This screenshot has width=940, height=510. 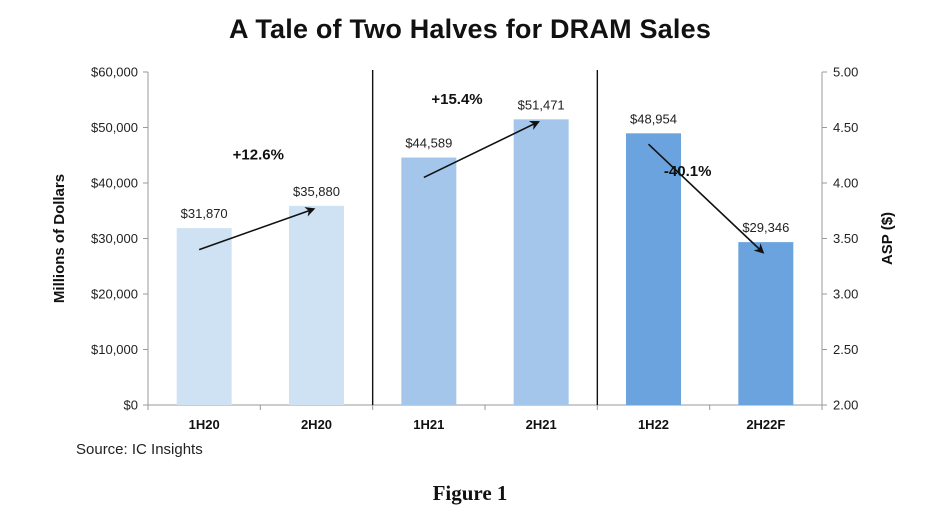 What do you see at coordinates (470, 29) in the screenshot?
I see `chart-title: A Tale of Two Halves for DRAM Sales` at bounding box center [470, 29].